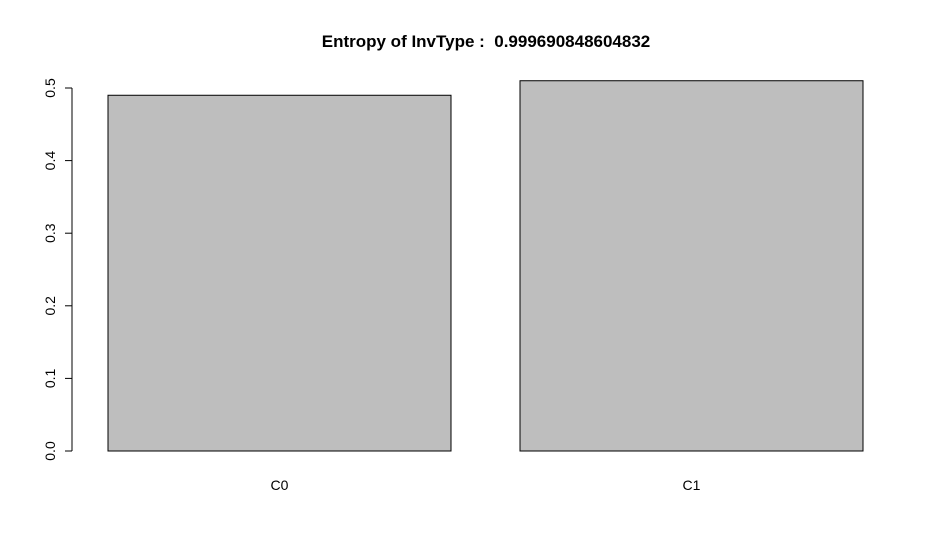 This screenshot has height=558, width=934. I want to click on y-tick-label: 0.3, so click(50, 233).